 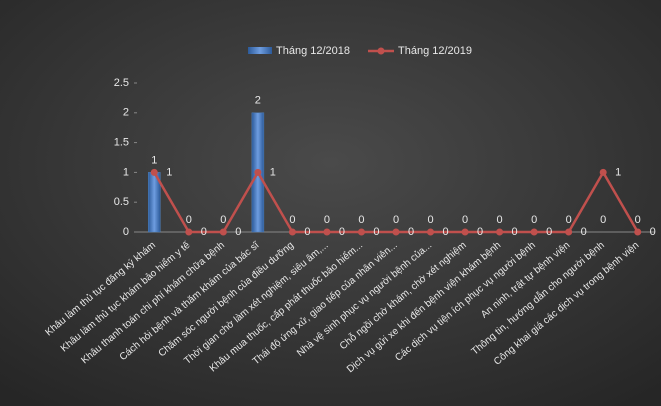 I want to click on y-tick-label: 1.5, so click(x=121, y=143).